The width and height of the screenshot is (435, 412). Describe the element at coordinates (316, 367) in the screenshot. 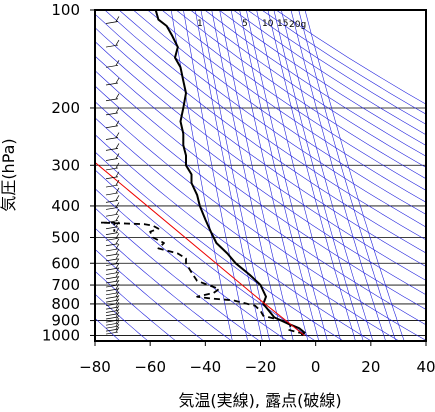

I see `x-tick-0: 0` at that location.